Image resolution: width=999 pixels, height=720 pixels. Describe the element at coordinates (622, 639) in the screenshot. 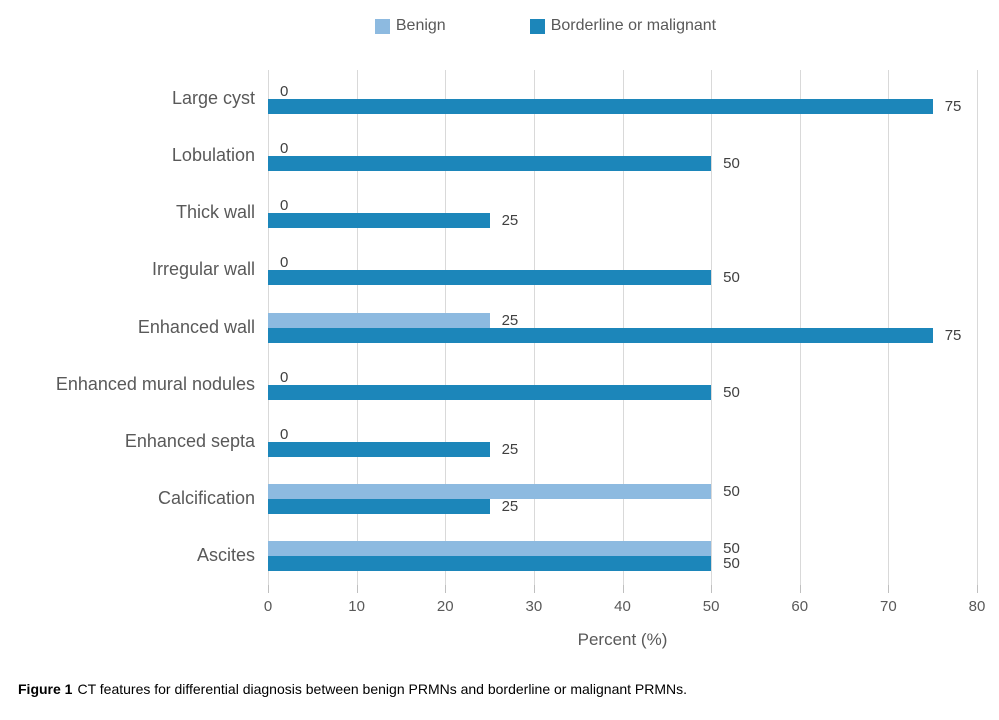

I see `x-axis-title: Percent (%)` at that location.